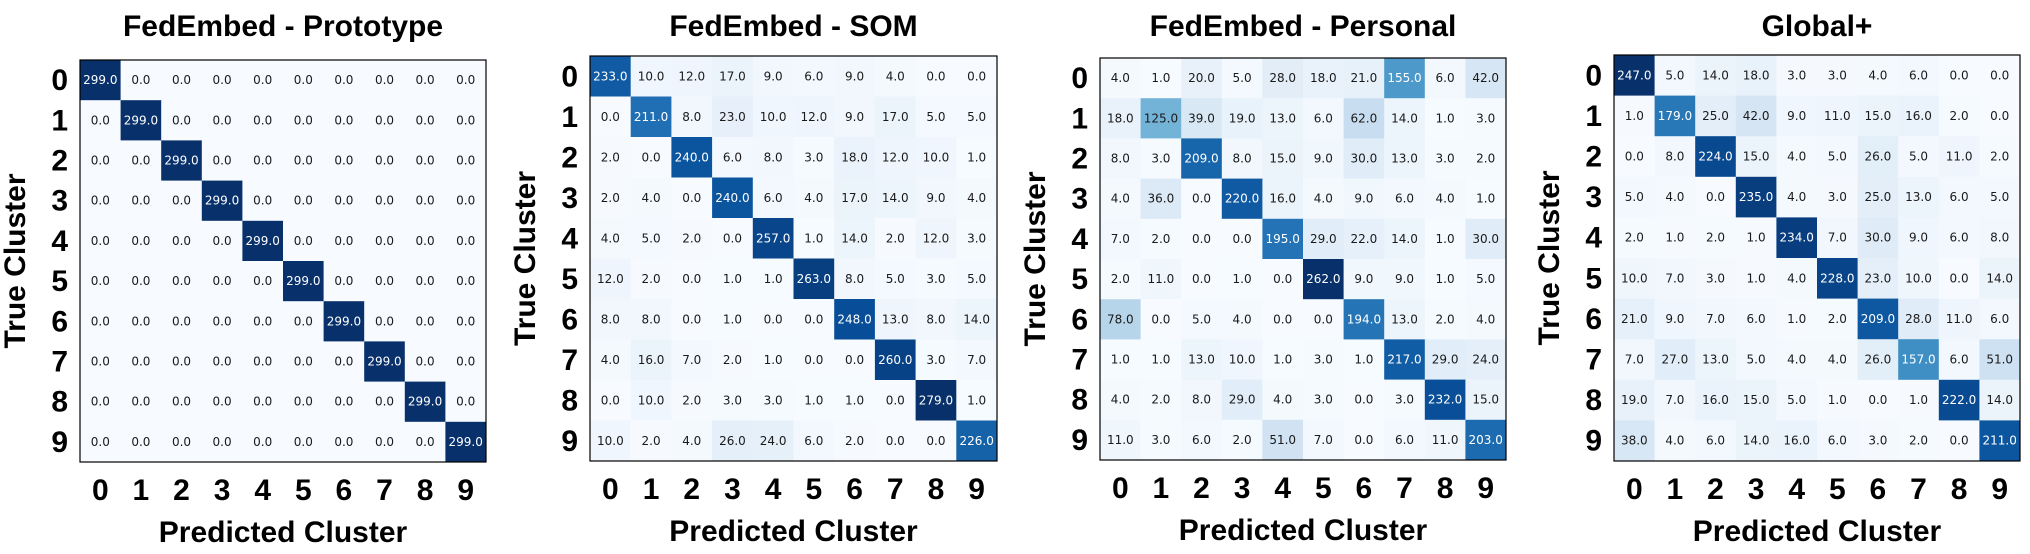 The image size is (2030, 554). Describe the element at coordinates (1756, 75) in the screenshot. I see `cell-label: 18.0` at that location.